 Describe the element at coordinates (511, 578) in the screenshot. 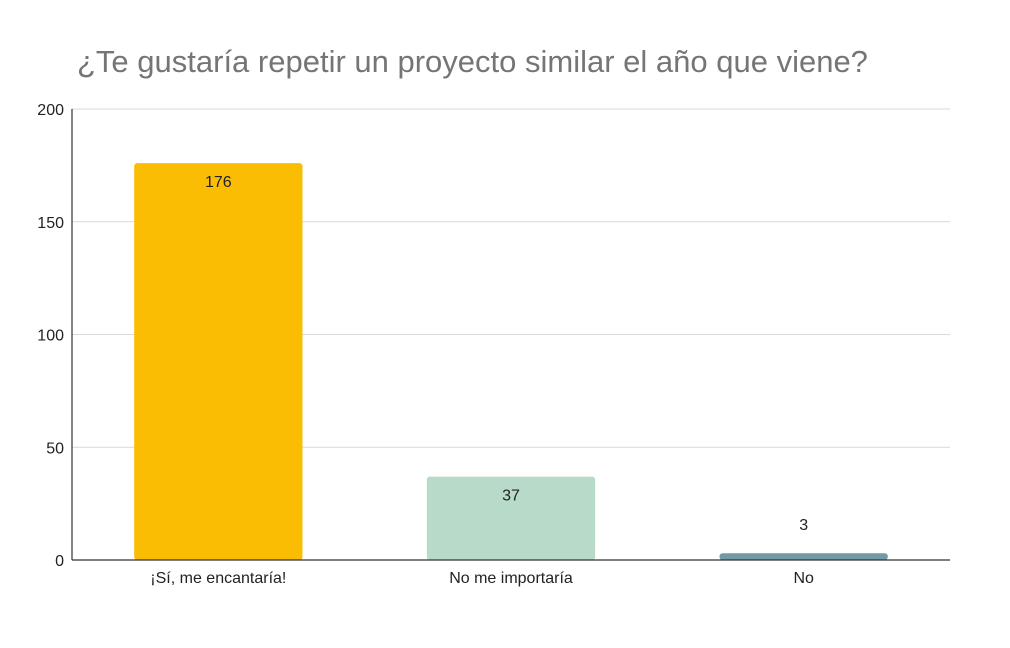

I see `category-label-1: No me importaría` at that location.